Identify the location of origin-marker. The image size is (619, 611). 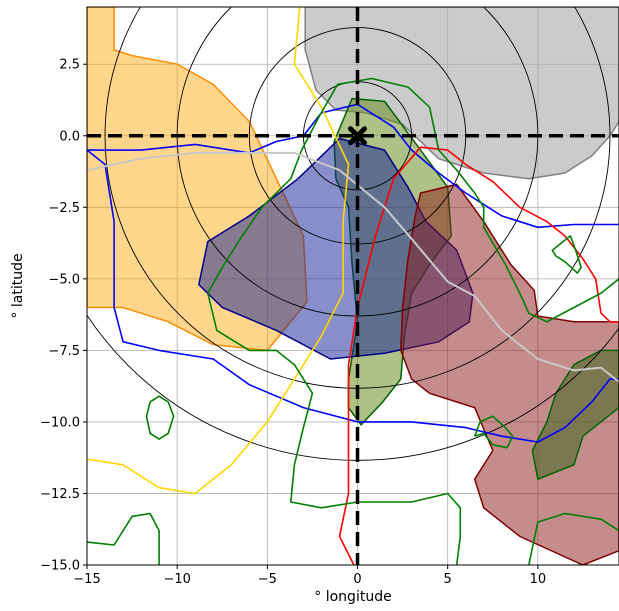
(358, 136).